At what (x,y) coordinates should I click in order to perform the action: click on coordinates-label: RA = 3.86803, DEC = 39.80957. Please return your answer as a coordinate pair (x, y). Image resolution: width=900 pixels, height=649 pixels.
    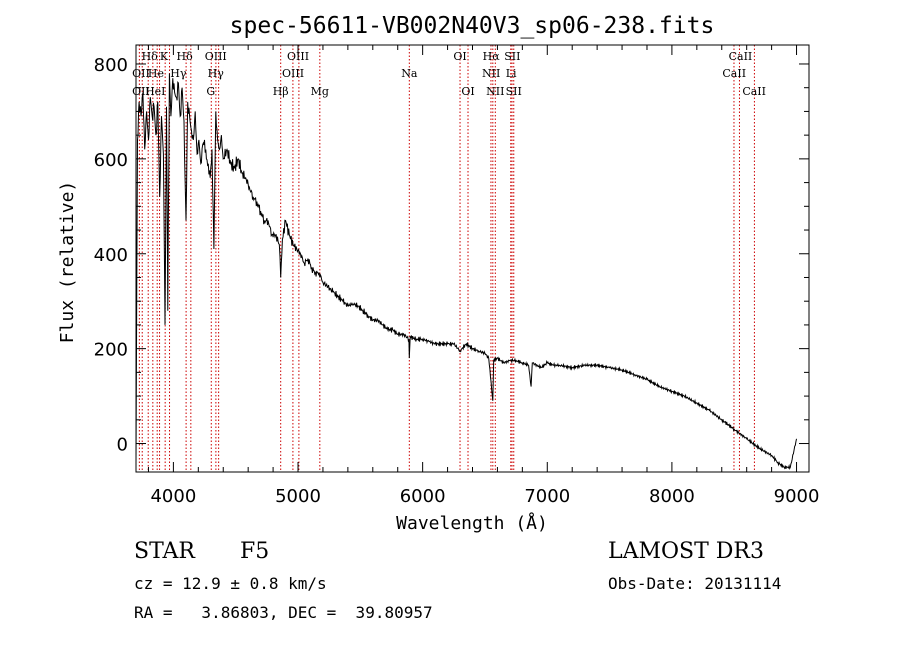
    Looking at the image, I should click on (283, 612).